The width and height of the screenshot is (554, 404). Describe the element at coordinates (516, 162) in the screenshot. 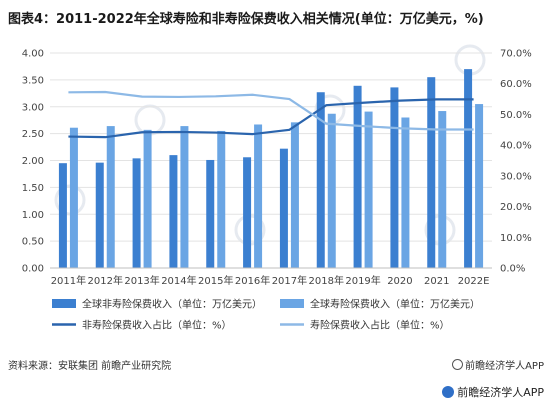

I see `y-axis-right: 0.0% 10.0% 20.0% 30.0% 40.0% 50.0% 60.0% 70.0%` at that location.